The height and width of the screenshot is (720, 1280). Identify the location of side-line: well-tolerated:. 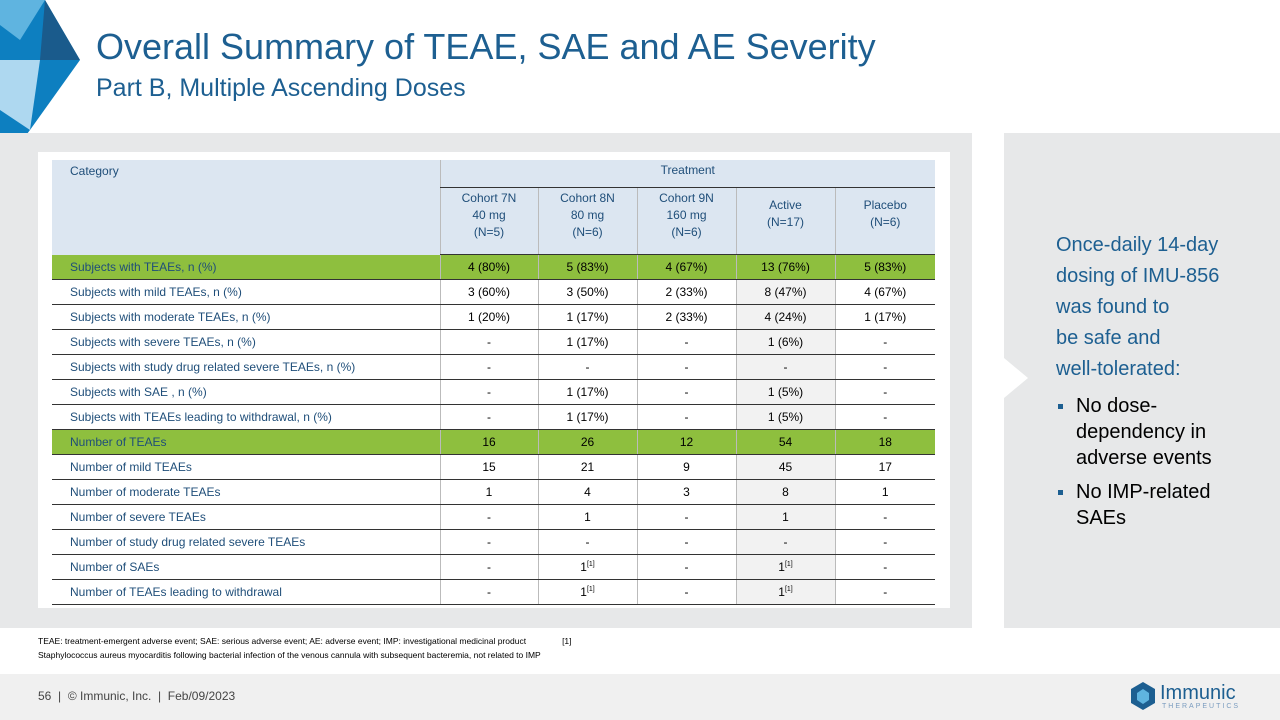
(1118, 369).